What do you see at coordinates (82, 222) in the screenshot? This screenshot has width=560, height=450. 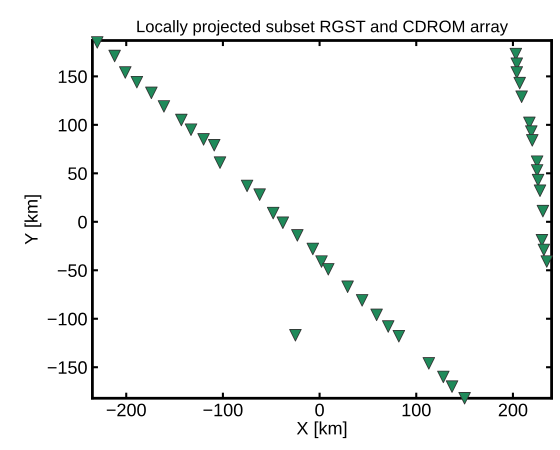 I see `y-tick-label: 0` at bounding box center [82, 222].